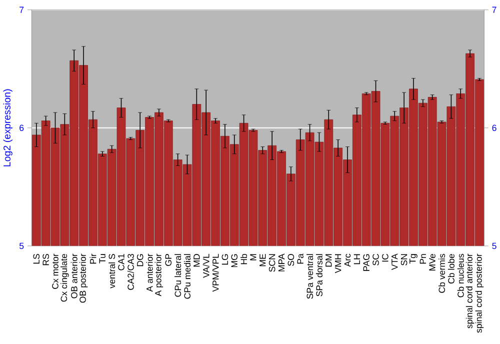 The image size is (500, 344). I want to click on x-tick-label: LH, so click(357, 259).